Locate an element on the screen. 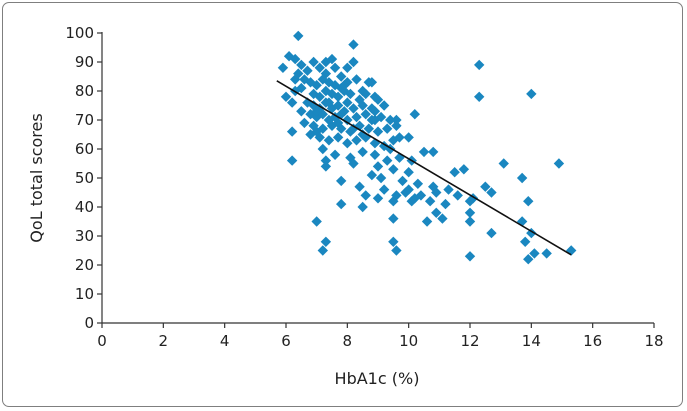 The width and height of the screenshot is (687, 411). y-tick-label: 100 is located at coordinates (79, 33).